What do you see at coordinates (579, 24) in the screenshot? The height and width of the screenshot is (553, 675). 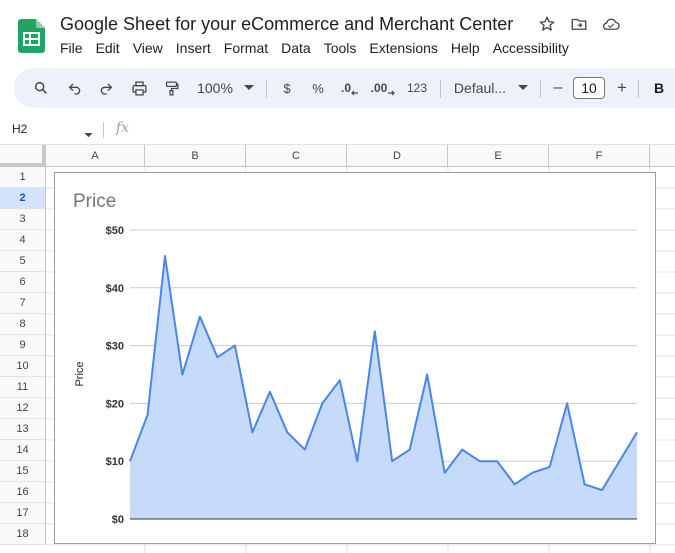 I see `move-folder-icon` at bounding box center [579, 24].